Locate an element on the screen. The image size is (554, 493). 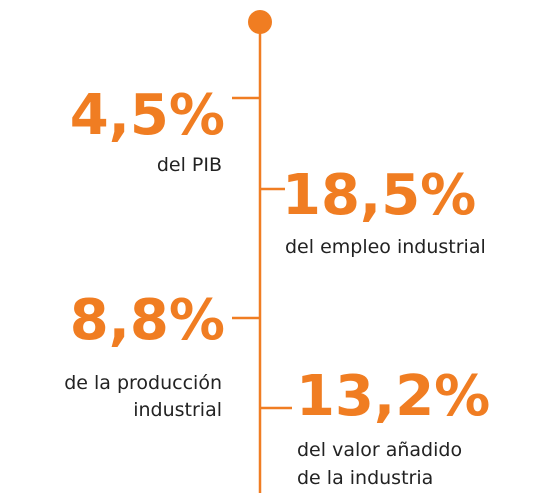
stat-label: industrial is located at coordinates (177, 410).